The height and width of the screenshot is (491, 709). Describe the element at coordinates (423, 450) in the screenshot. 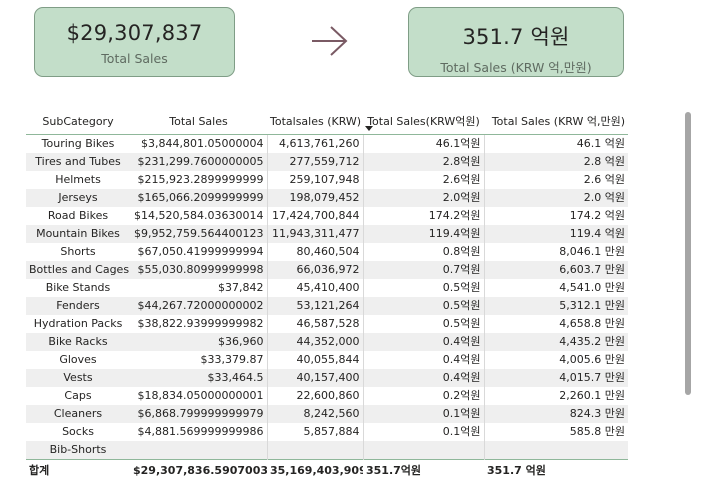

I see `krw-eok-cell` at that location.